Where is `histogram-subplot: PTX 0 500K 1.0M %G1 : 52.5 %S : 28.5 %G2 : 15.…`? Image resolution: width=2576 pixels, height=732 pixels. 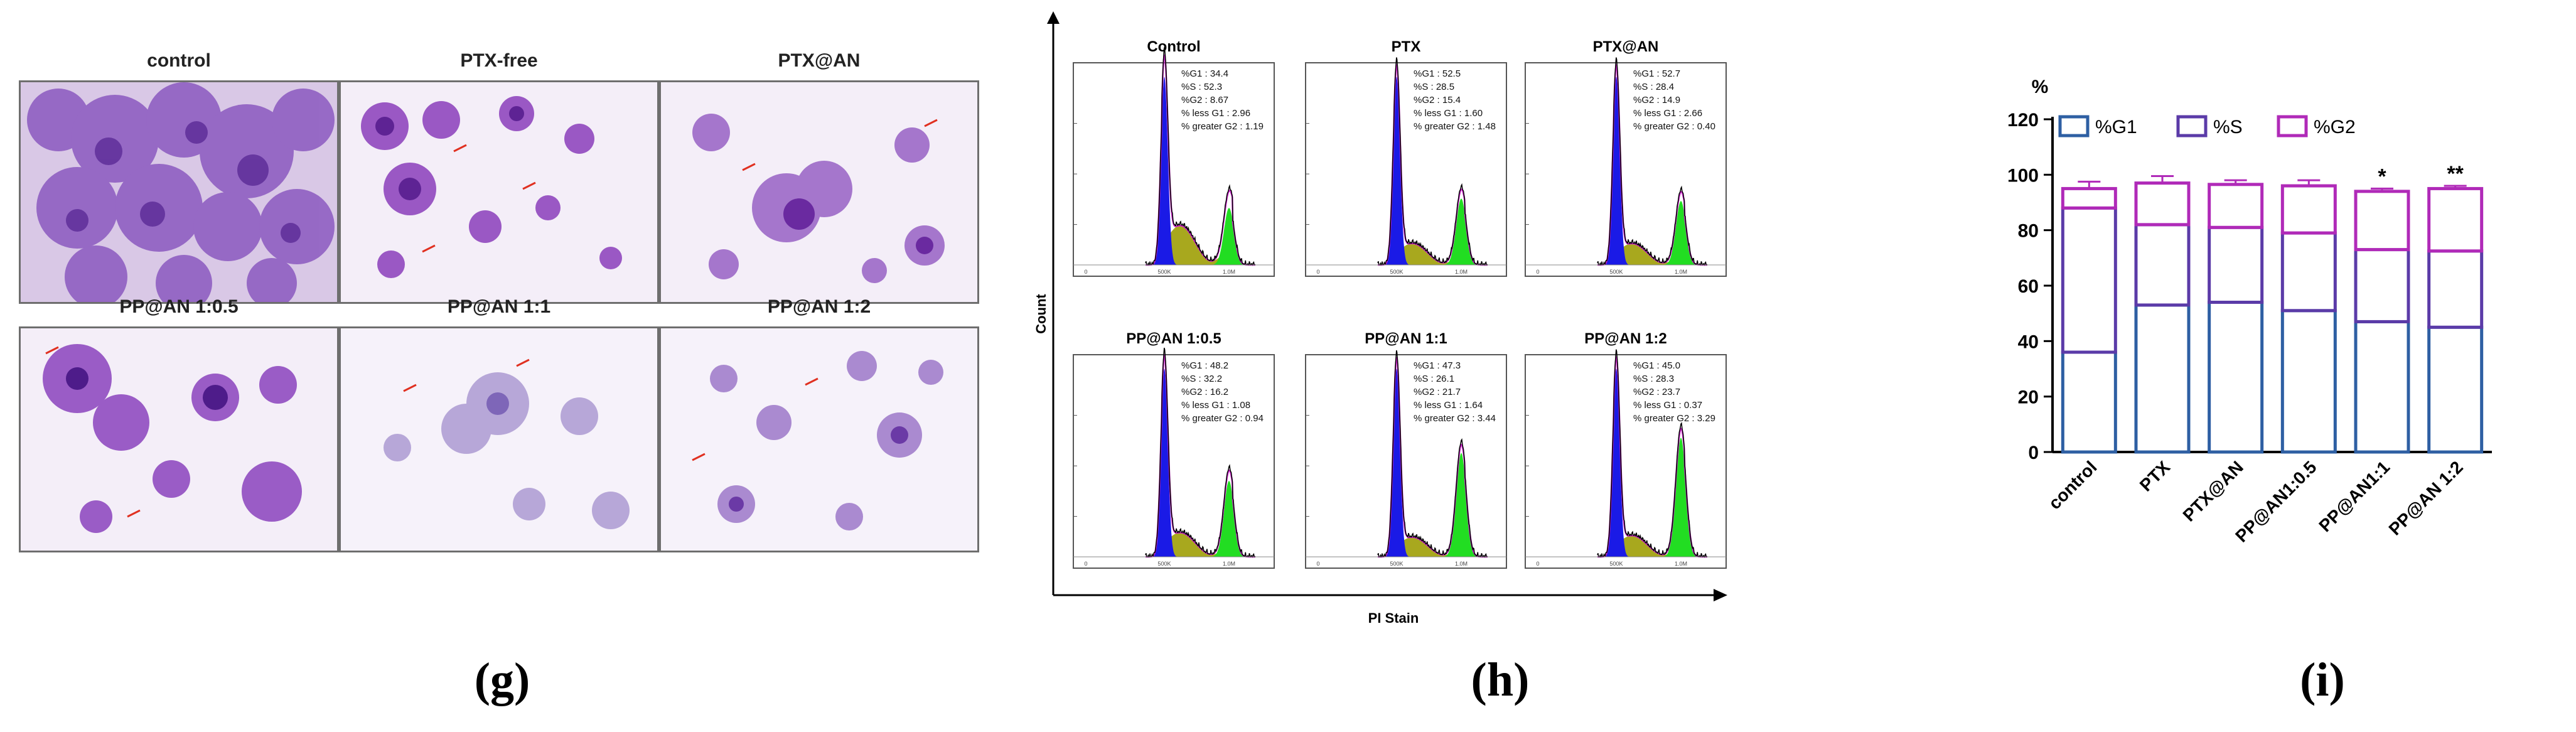
histogram-subplot: PTX 0 500K 1.0M %G1 : 52.5 %S : 28.5 %G2 : 15.… is located at coordinates (1406, 157).